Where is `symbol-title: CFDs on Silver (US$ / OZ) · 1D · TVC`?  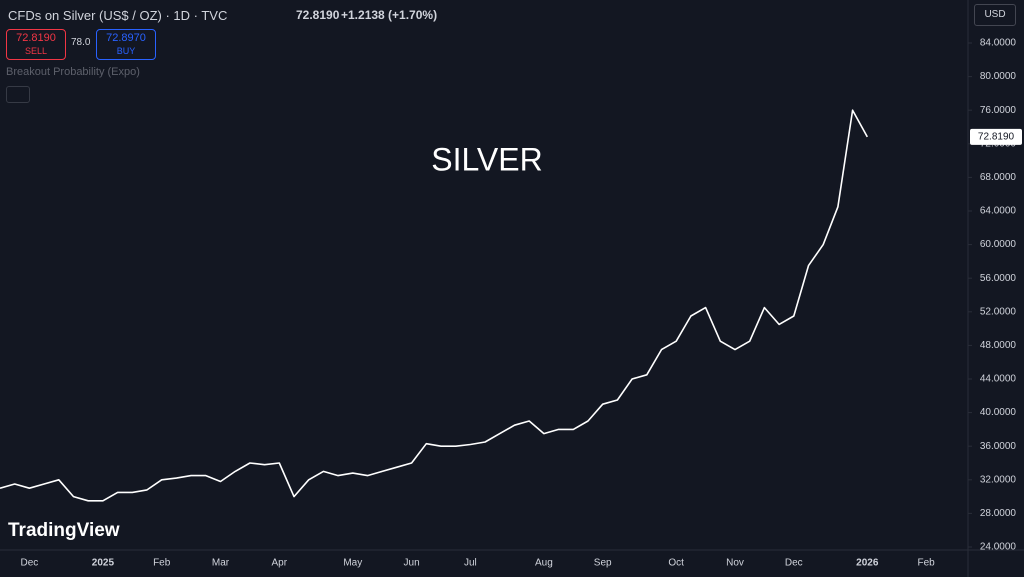
symbol-title: CFDs on Silver (US$ / OZ) · 1D · TVC is located at coordinates (118, 15).